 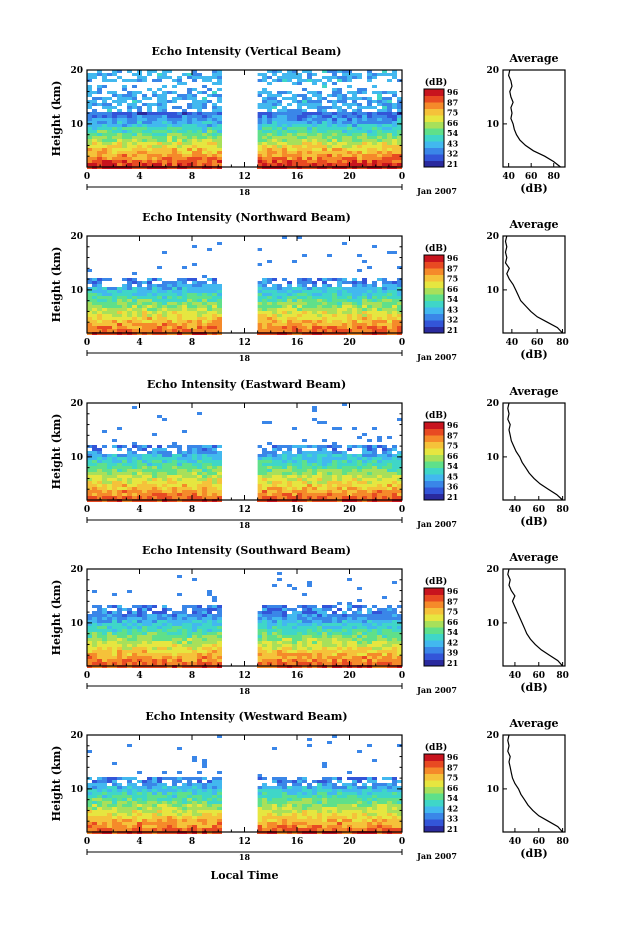 I want to click on x-tick-label: 0, so click(x=402, y=510).